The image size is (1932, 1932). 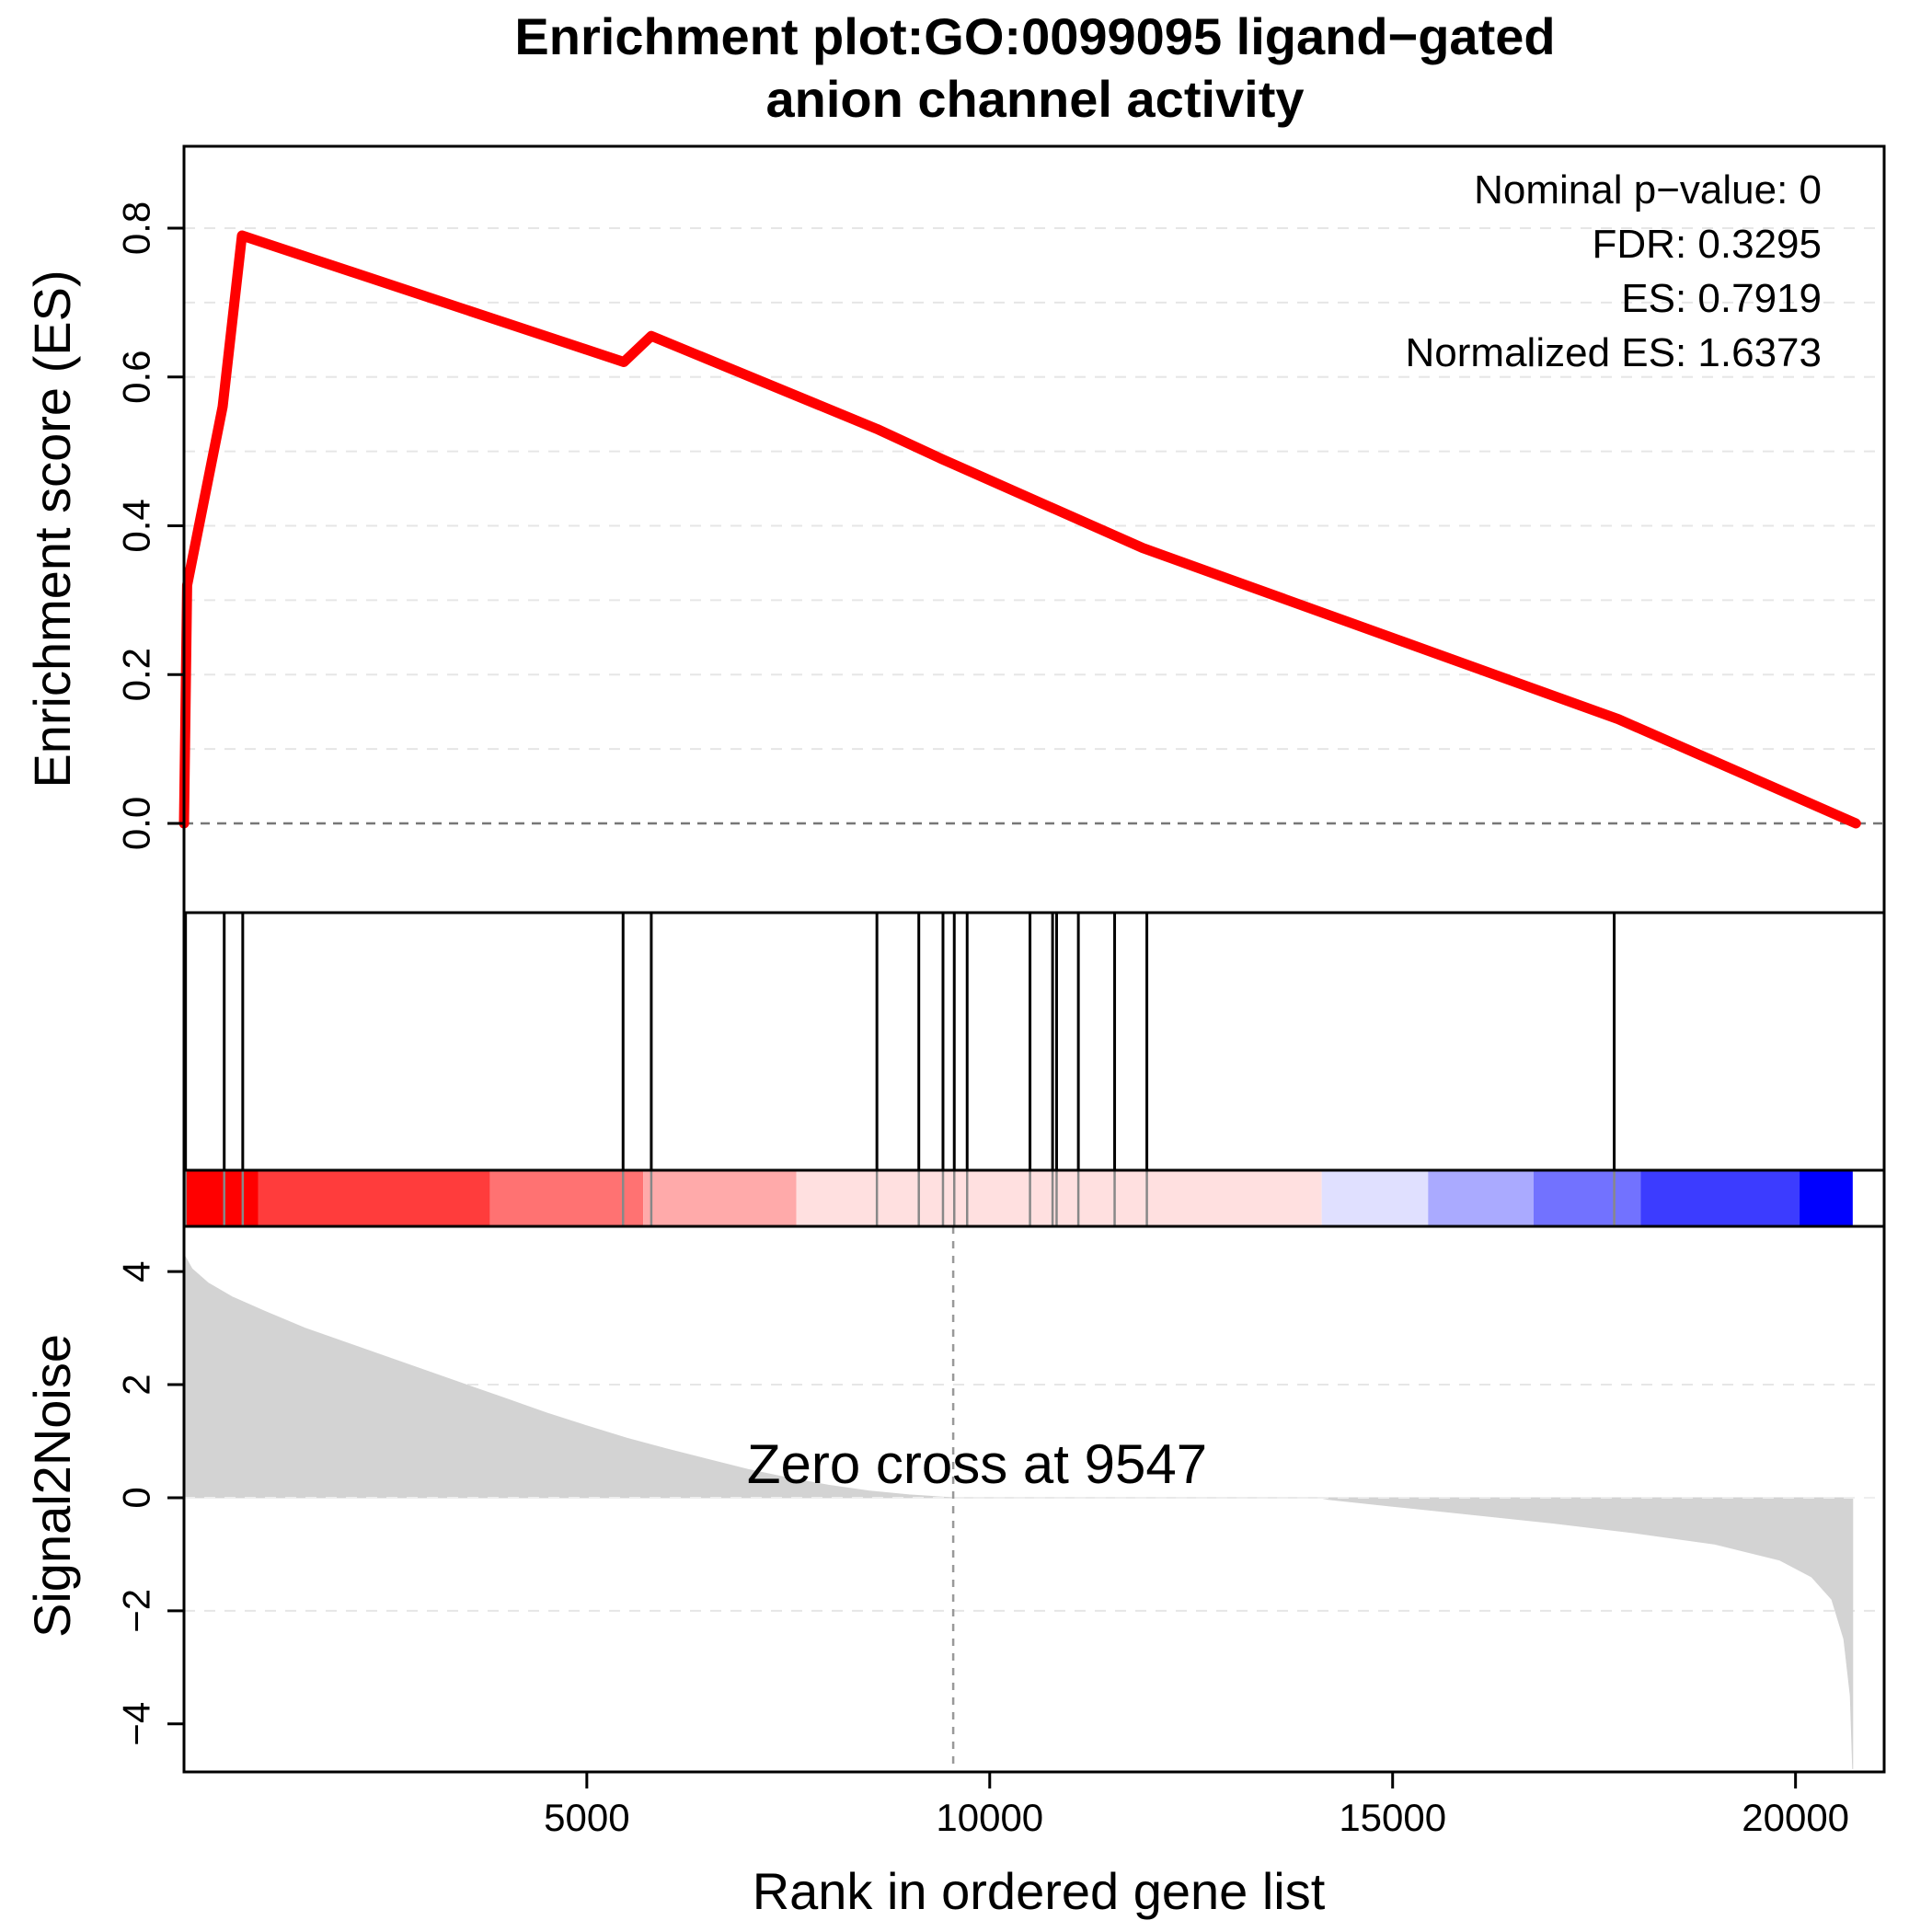 I want to click on metric-y-tick-label: 4, so click(x=136, y=1271).